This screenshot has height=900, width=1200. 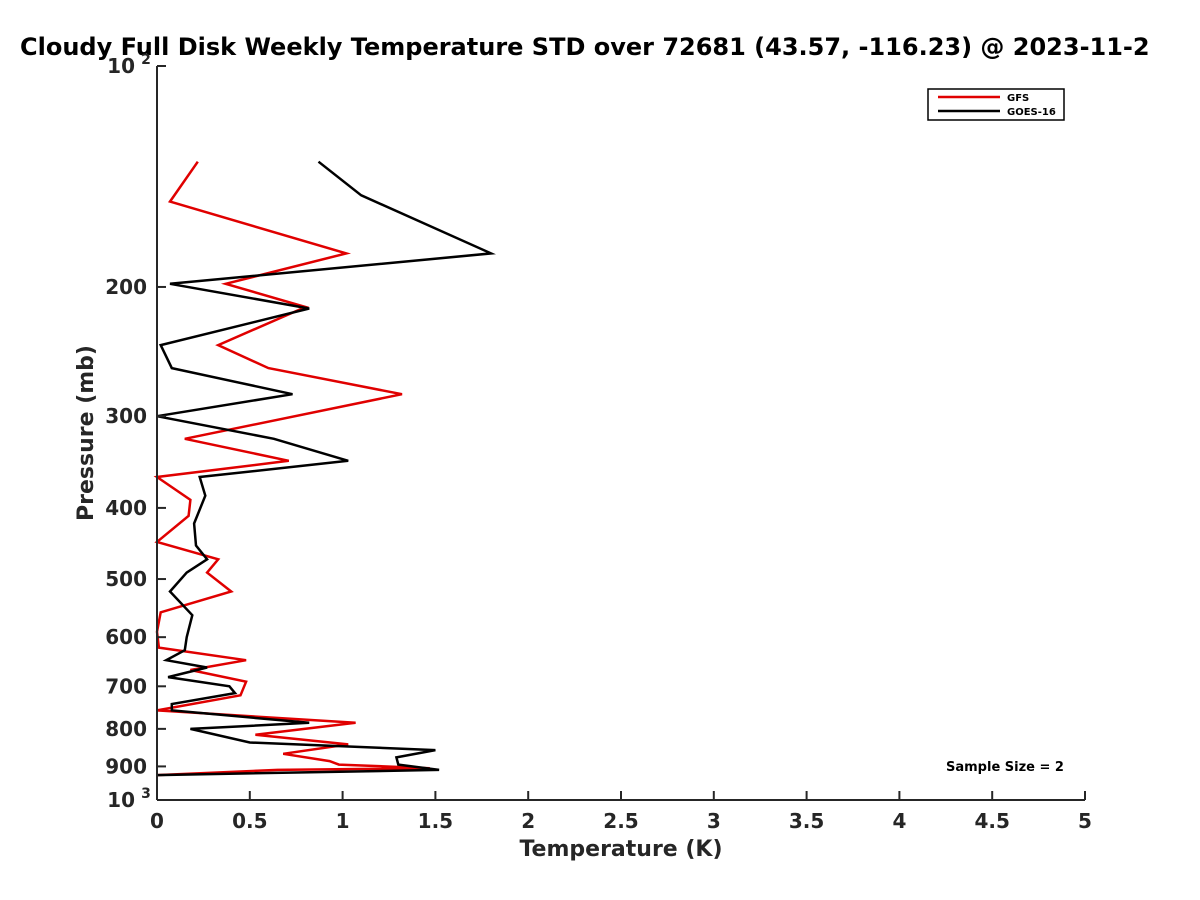 I want to click on y-tick-label: 700, so click(x=126, y=686).